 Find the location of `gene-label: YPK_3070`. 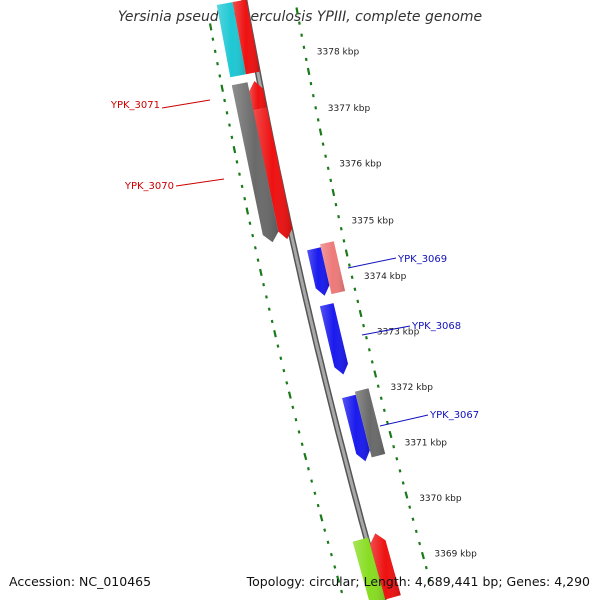

gene-label: YPK_3070 is located at coordinates (149, 186).